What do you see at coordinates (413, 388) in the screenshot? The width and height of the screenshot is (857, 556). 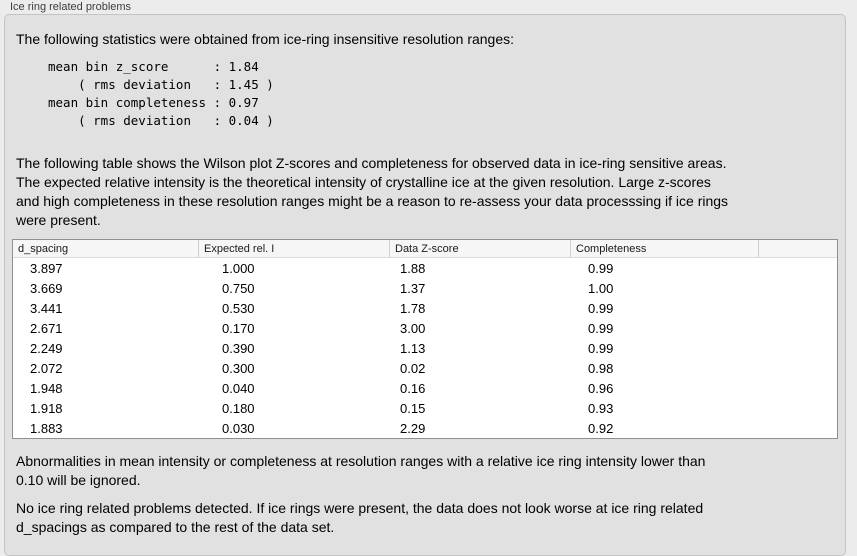 I see `table-cell: 0.16` at bounding box center [413, 388].